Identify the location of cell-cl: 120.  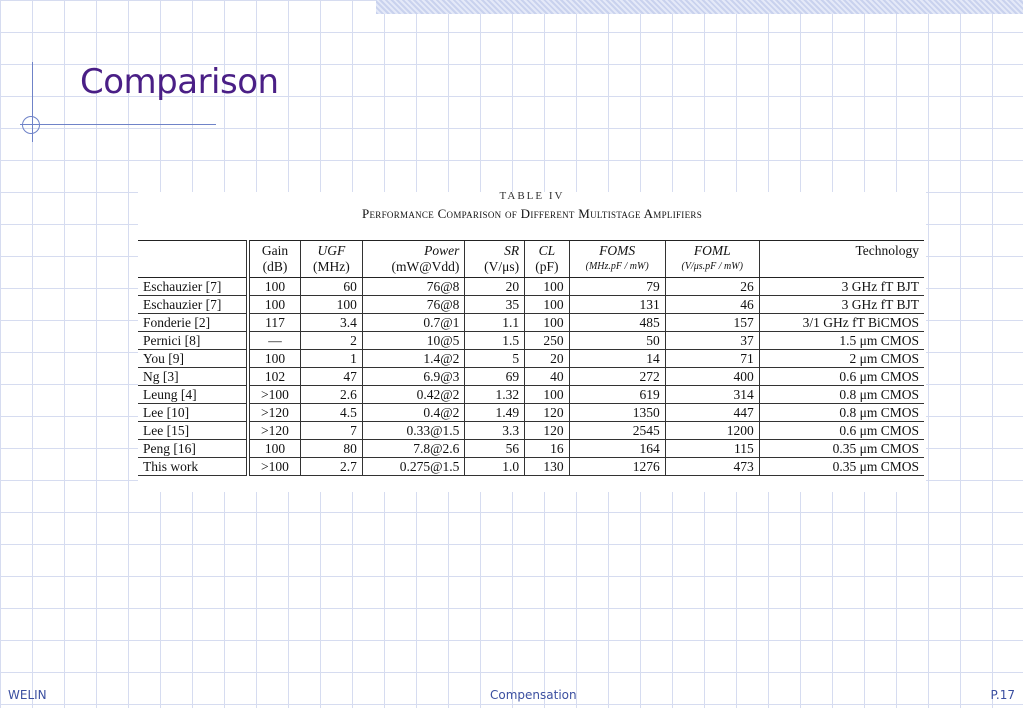
(547, 430).